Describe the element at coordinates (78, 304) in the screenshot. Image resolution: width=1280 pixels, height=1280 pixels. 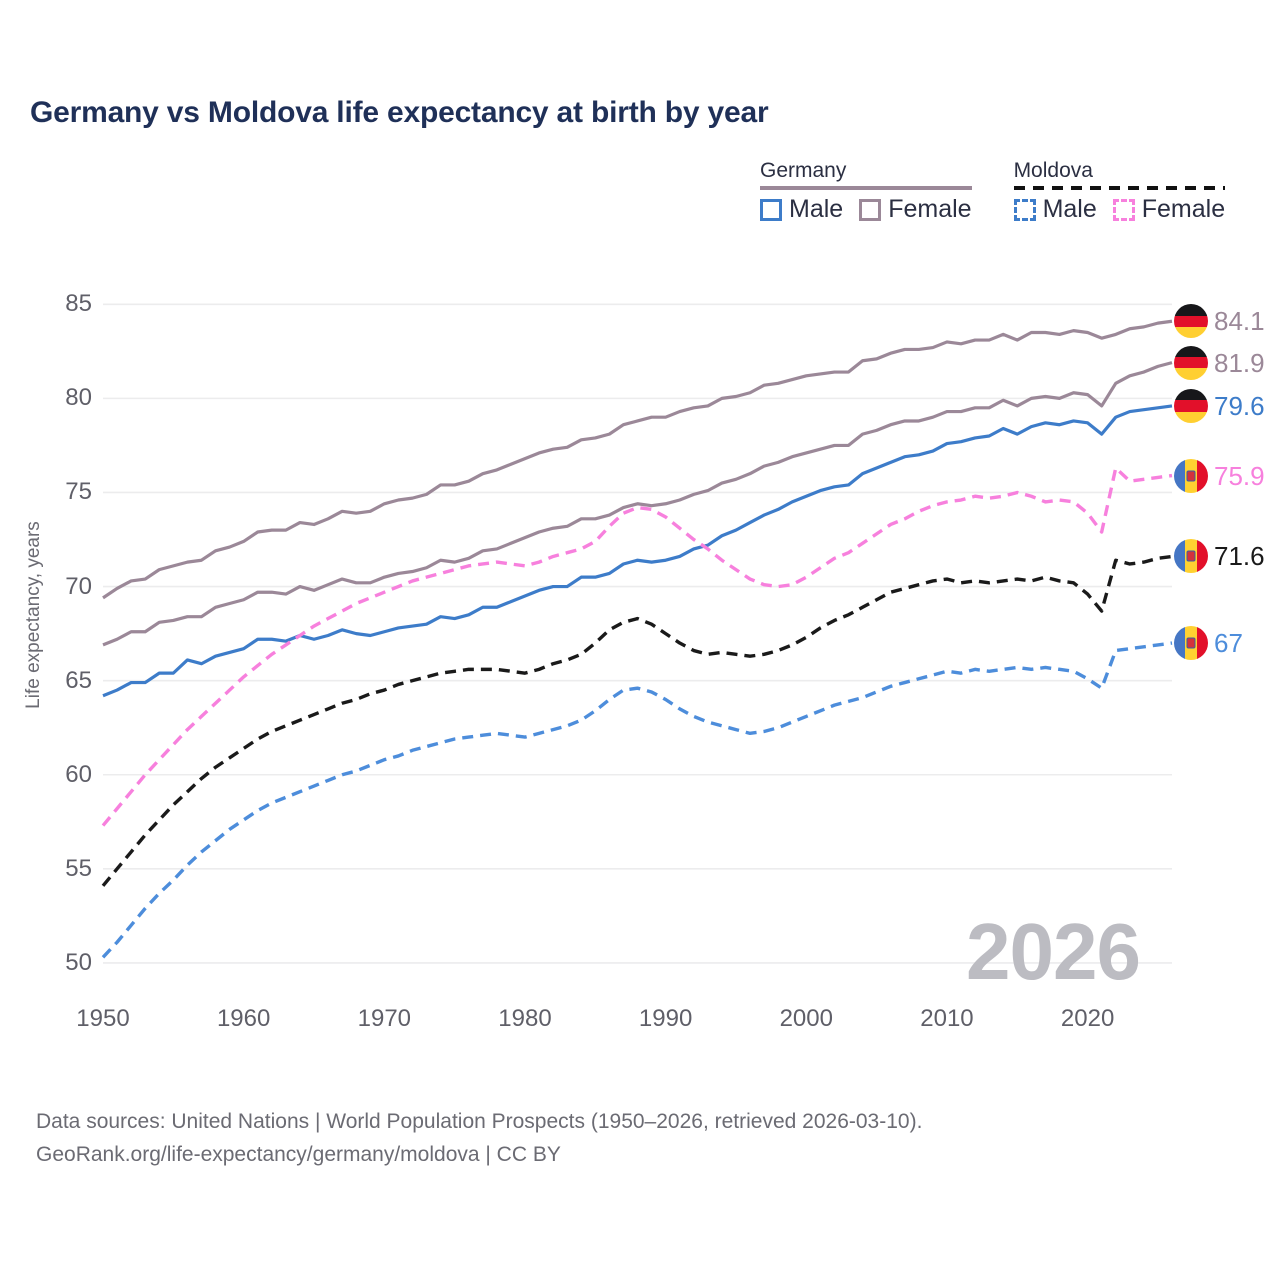
I see `y-axis-tick-label: 85` at that location.